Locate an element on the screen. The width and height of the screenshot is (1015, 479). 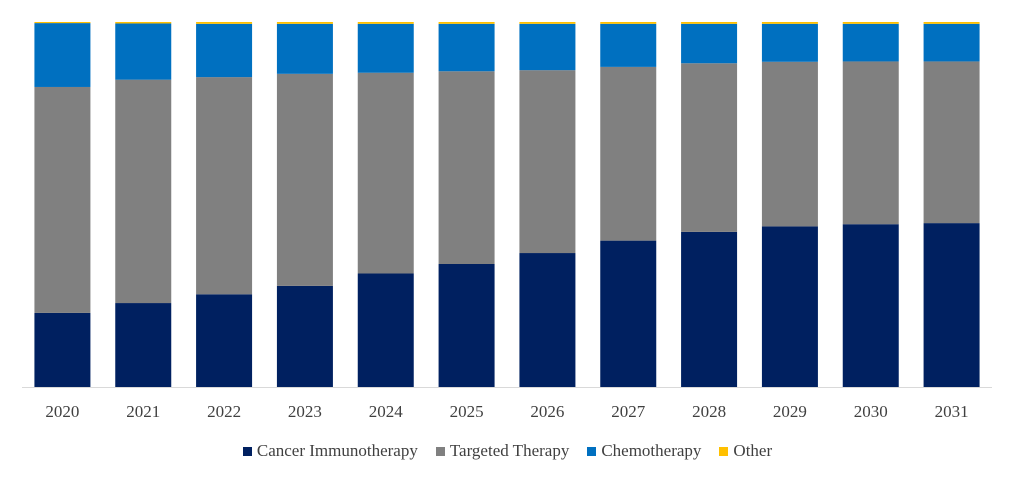
bar-2025-chemotherapy is located at coordinates (466, 47).